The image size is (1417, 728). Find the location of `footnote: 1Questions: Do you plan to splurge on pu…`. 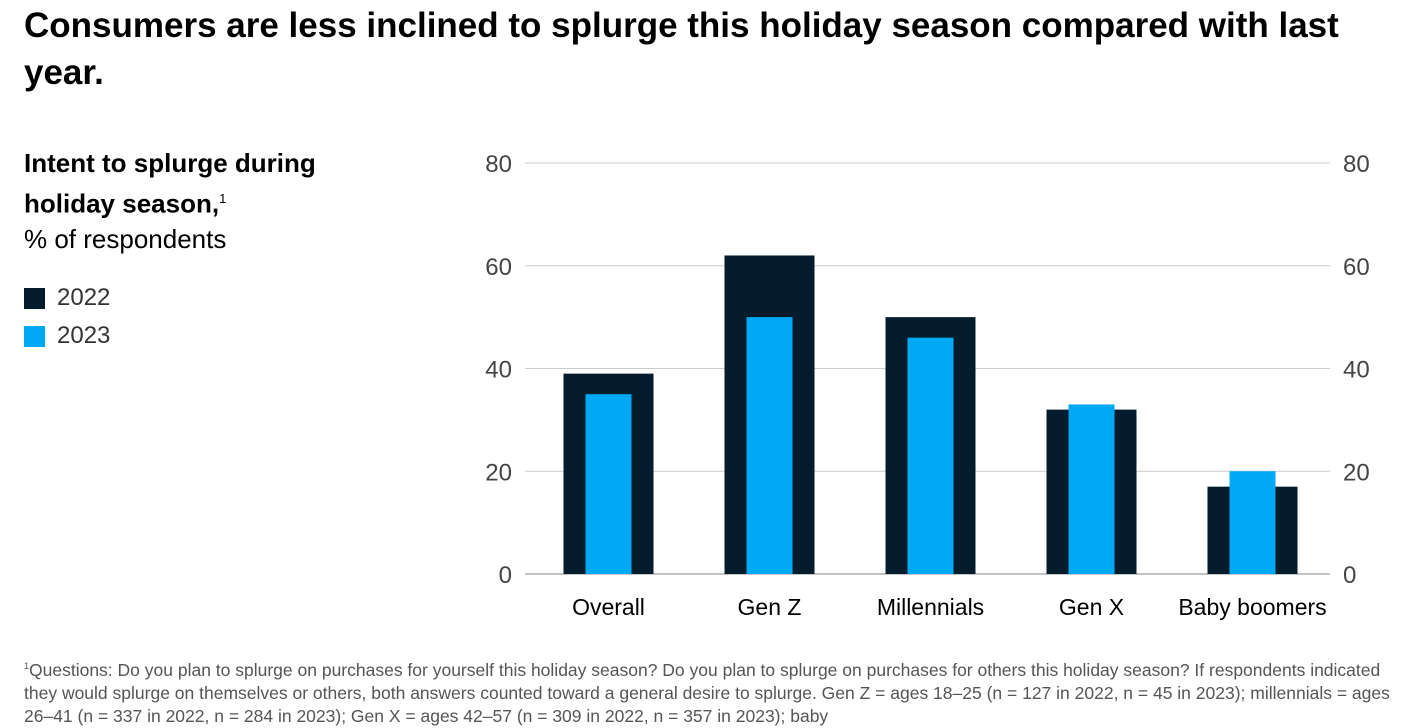

footnote: 1Questions: Do you plan to splurge on pu… is located at coordinates (716, 691).